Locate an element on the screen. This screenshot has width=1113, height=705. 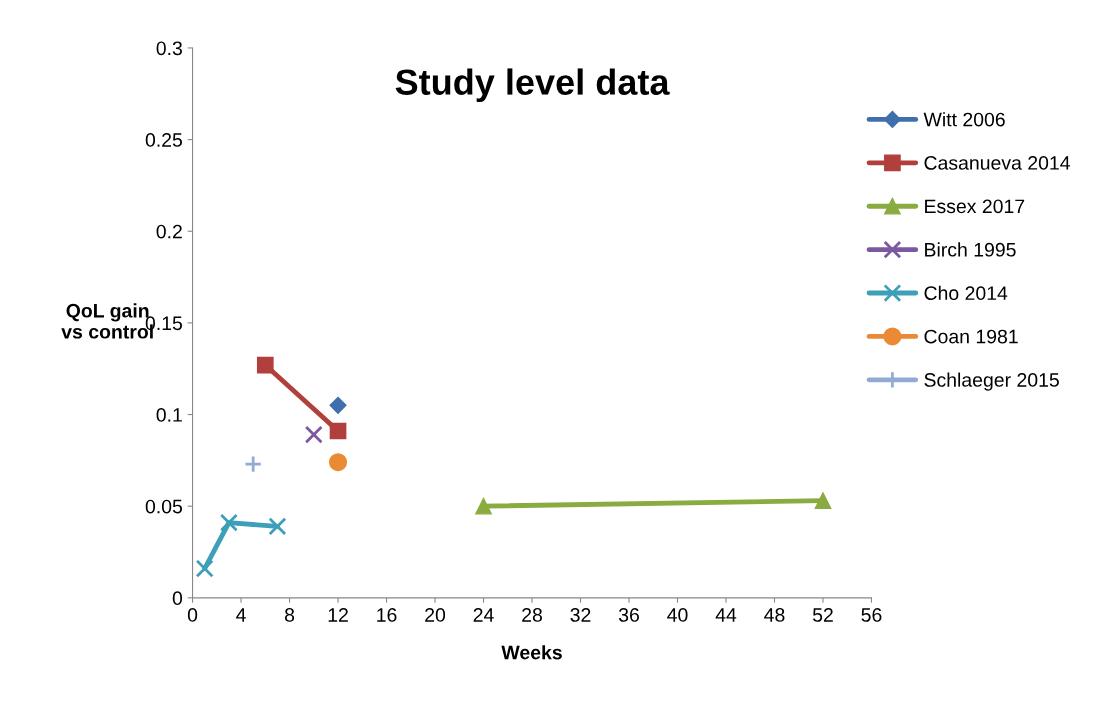
x-tick-label: 4 is located at coordinates (241, 615).